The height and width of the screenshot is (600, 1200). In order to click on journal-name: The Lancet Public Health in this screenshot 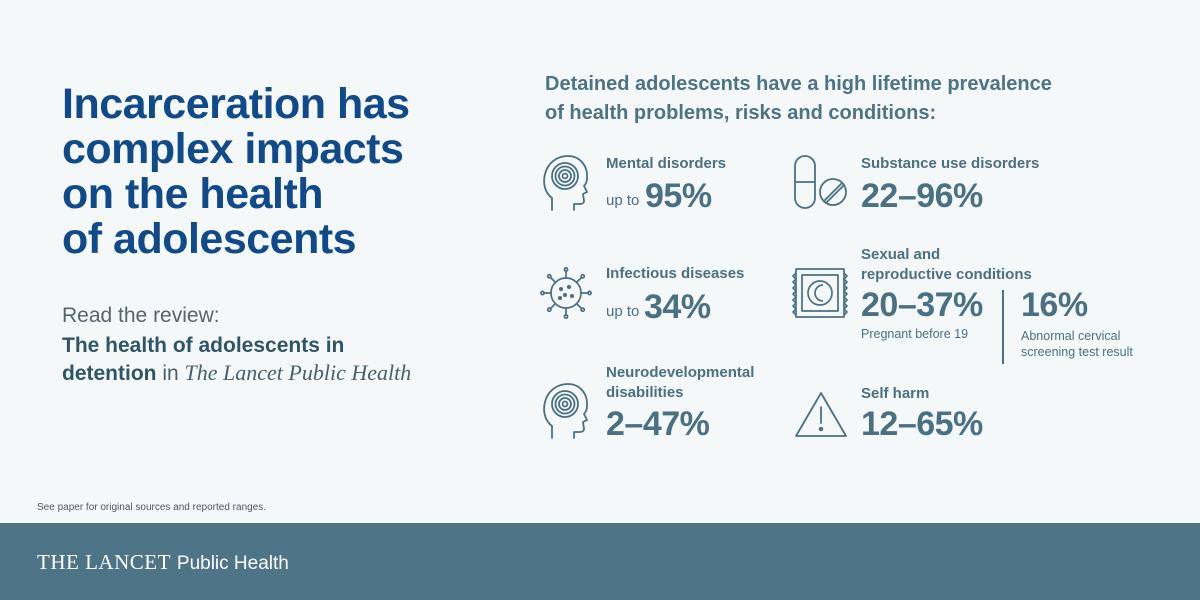, I will do `click(298, 372)`.